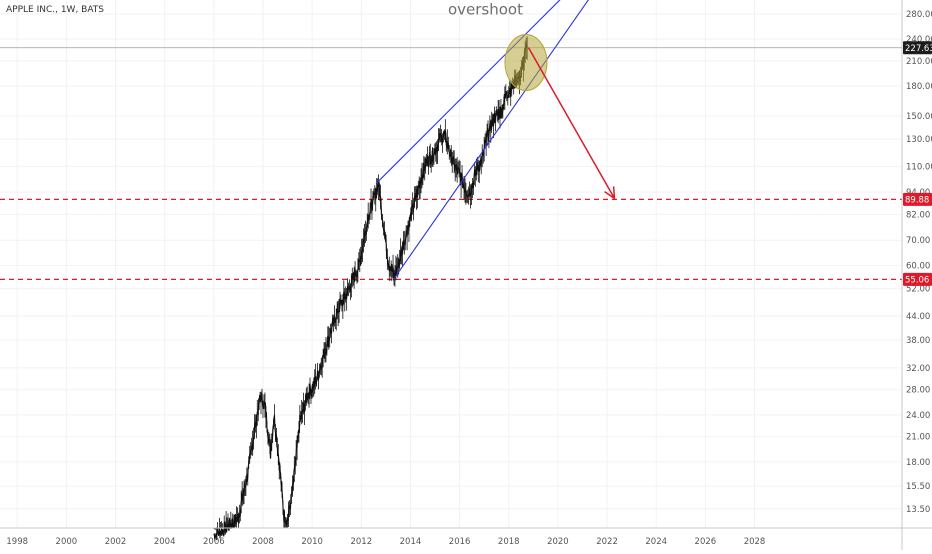  Describe the element at coordinates (67, 542) in the screenshot. I see `x-tick-label: 2000` at that location.